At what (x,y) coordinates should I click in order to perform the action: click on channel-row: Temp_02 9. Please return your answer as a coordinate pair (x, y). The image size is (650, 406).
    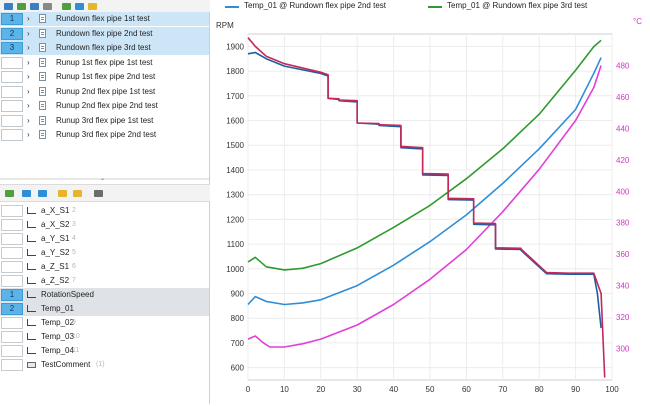
    Looking at the image, I should click on (104, 323).